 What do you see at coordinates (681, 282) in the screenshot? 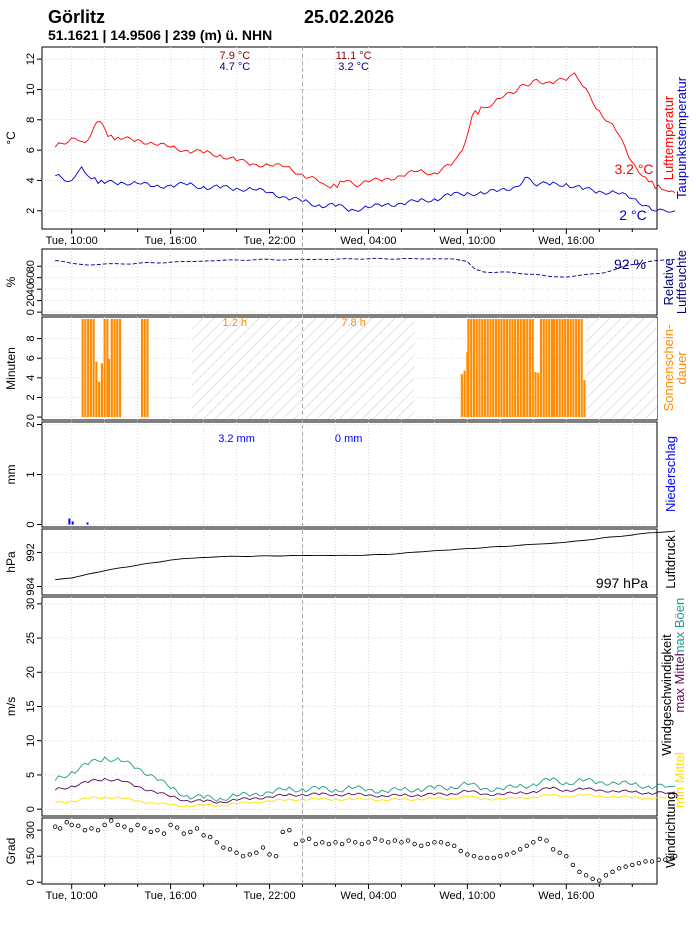
I see `humidity-legend-label-2: Luftfeuchte` at bounding box center [681, 282].